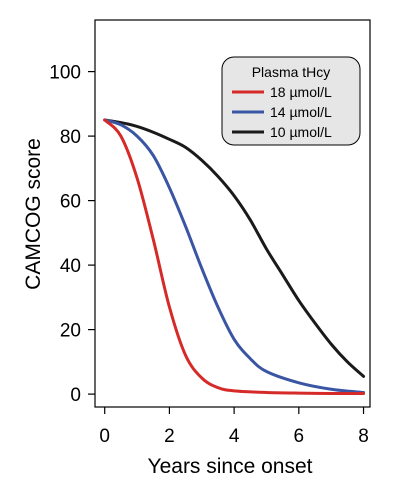  What do you see at coordinates (70, 137) in the screenshot?
I see `y-tick-label: 80` at bounding box center [70, 137].